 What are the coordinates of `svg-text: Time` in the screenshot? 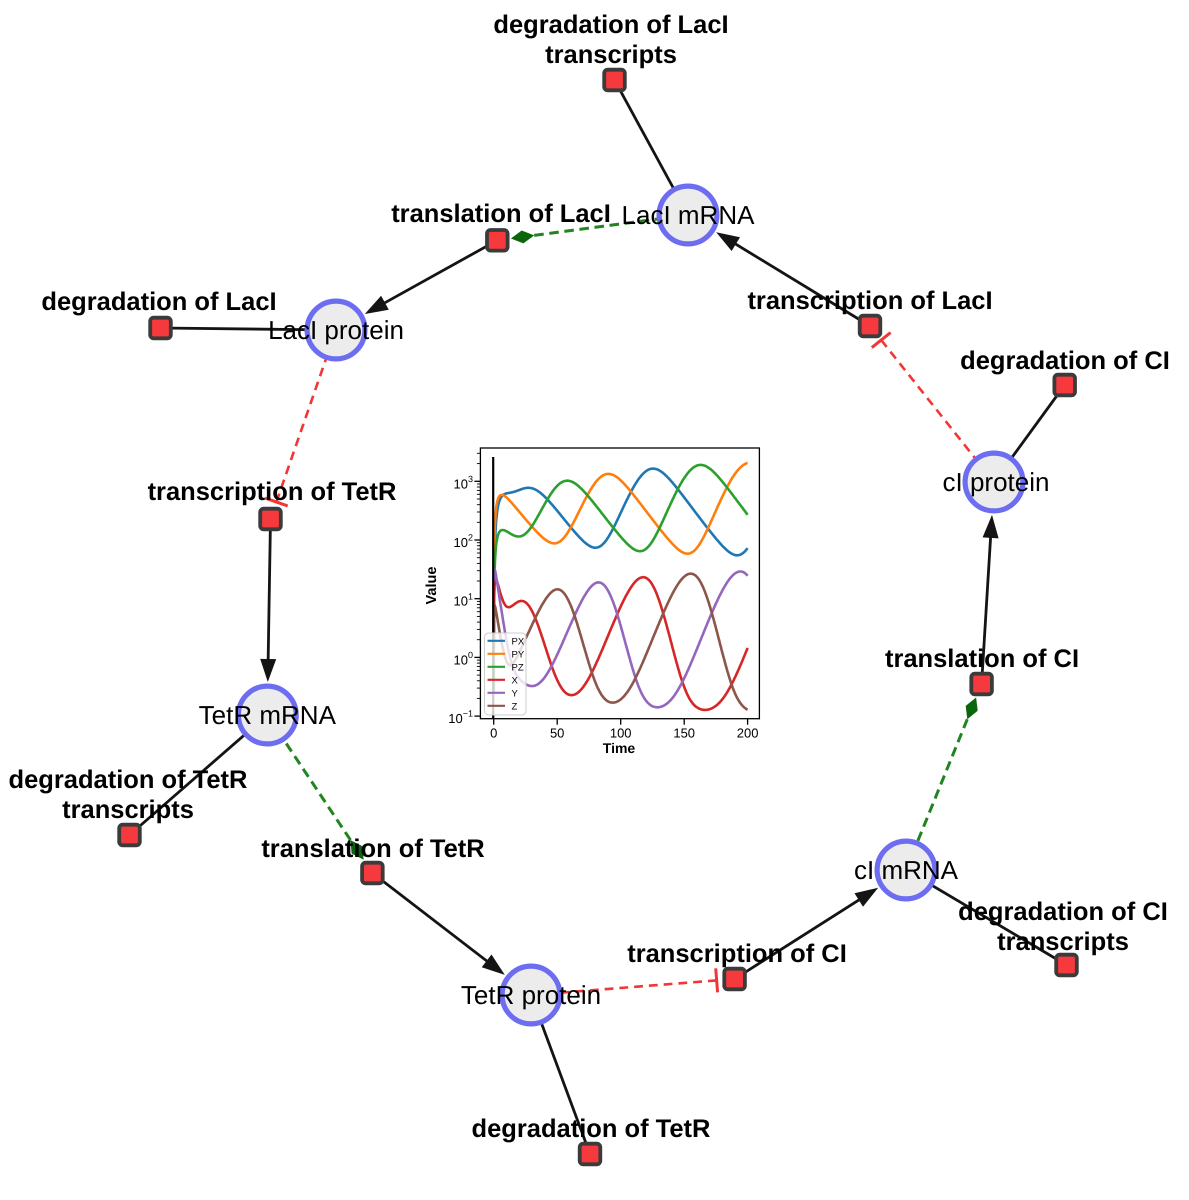 It's located at (619, 748).